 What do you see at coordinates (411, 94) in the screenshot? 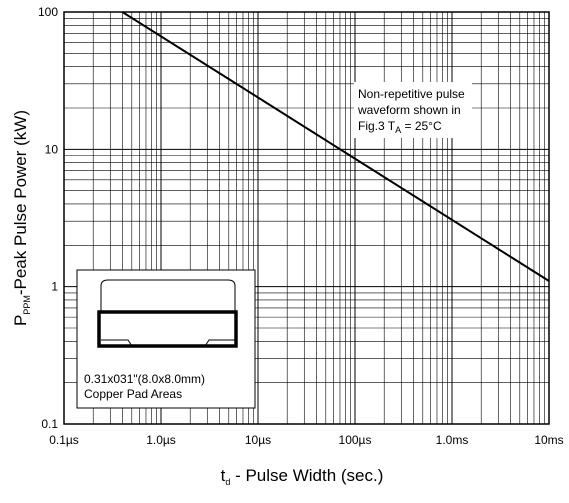
I see `conditions-line-1: Non-repetitive pulse` at bounding box center [411, 94].